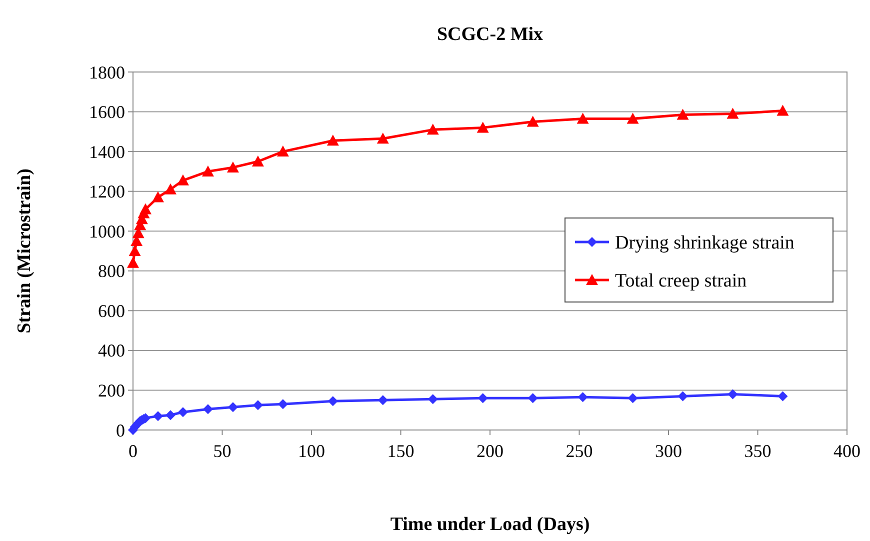  Describe the element at coordinates (681, 281) in the screenshot. I see `legend-label: Total creep strain` at that location.